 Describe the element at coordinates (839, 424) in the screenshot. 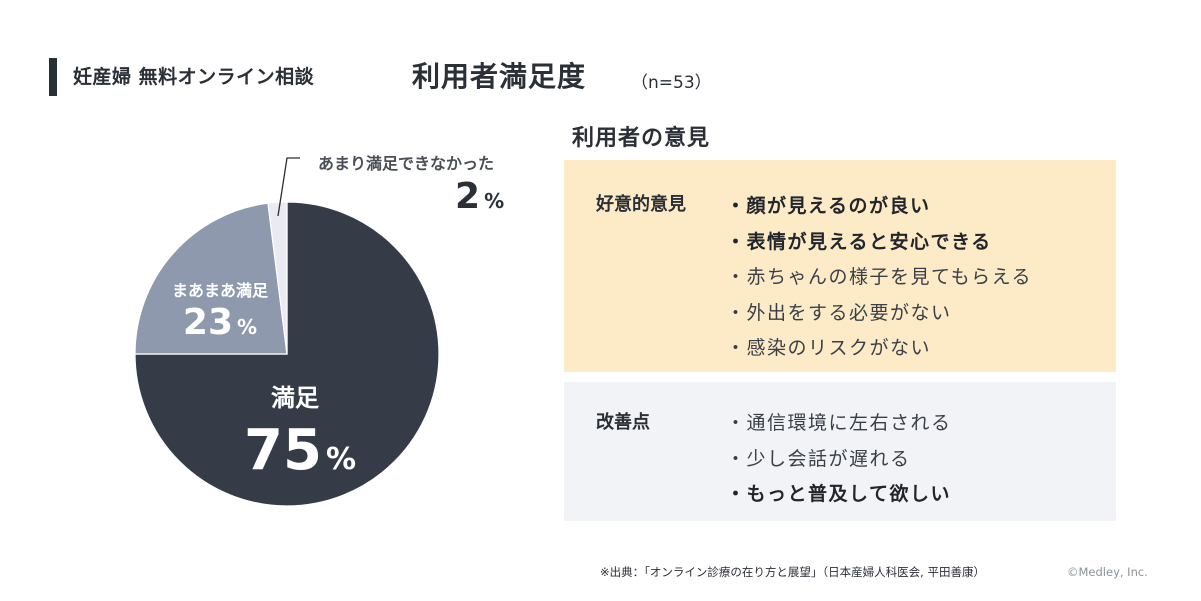

I see `opinion-item: 通信環境に左右される` at that location.